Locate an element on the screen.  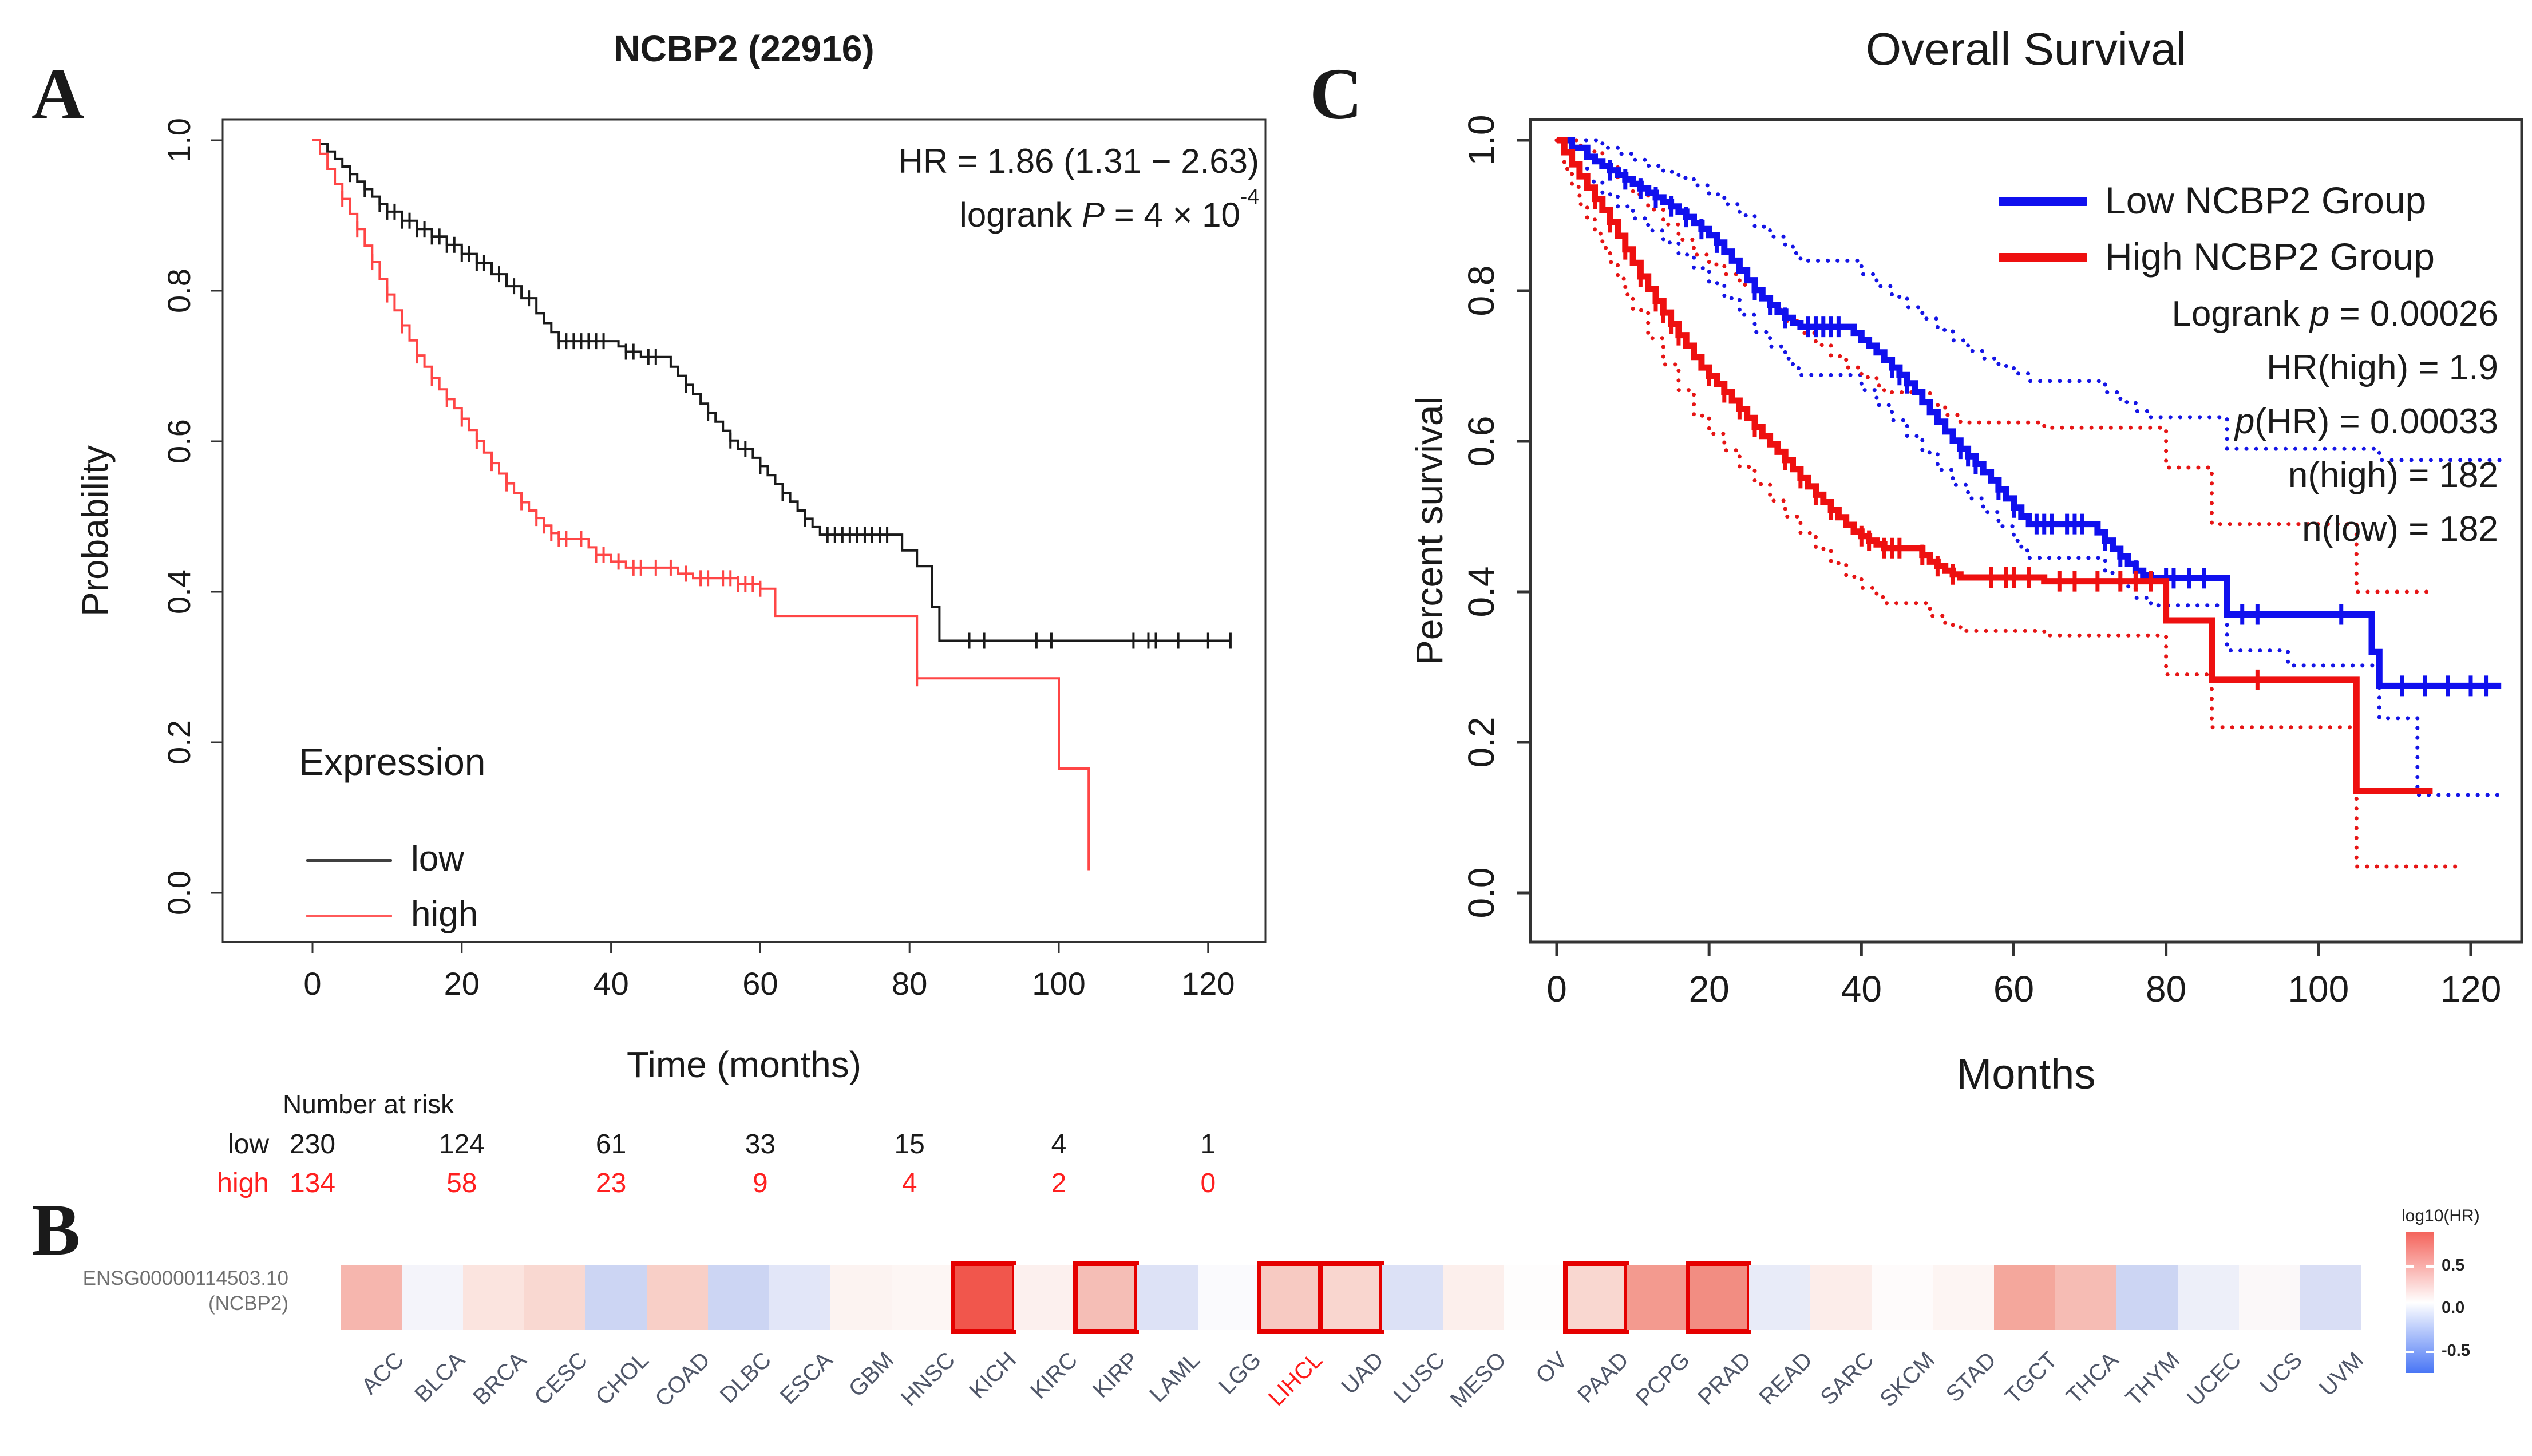
heat-label-COAD: COAD is located at coordinates (682, 1379).